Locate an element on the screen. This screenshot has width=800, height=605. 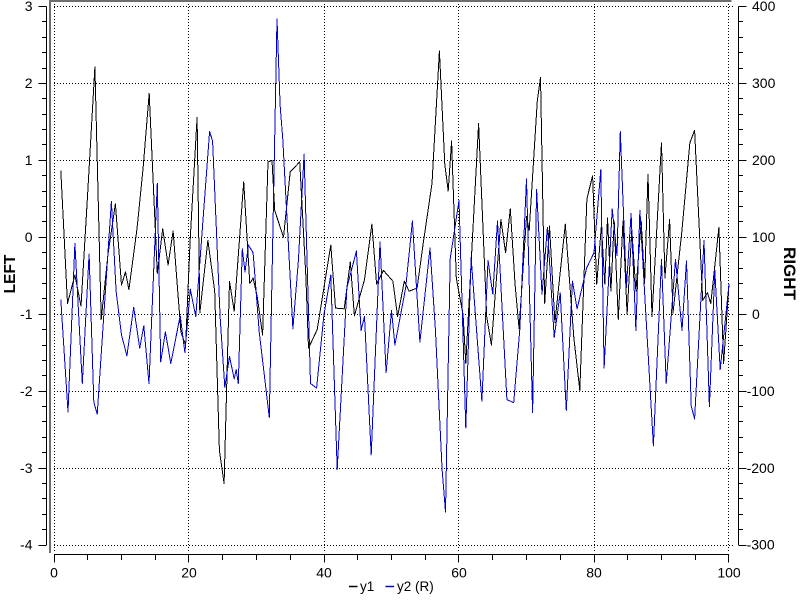
svg-text: 20 is located at coordinates (189, 573).